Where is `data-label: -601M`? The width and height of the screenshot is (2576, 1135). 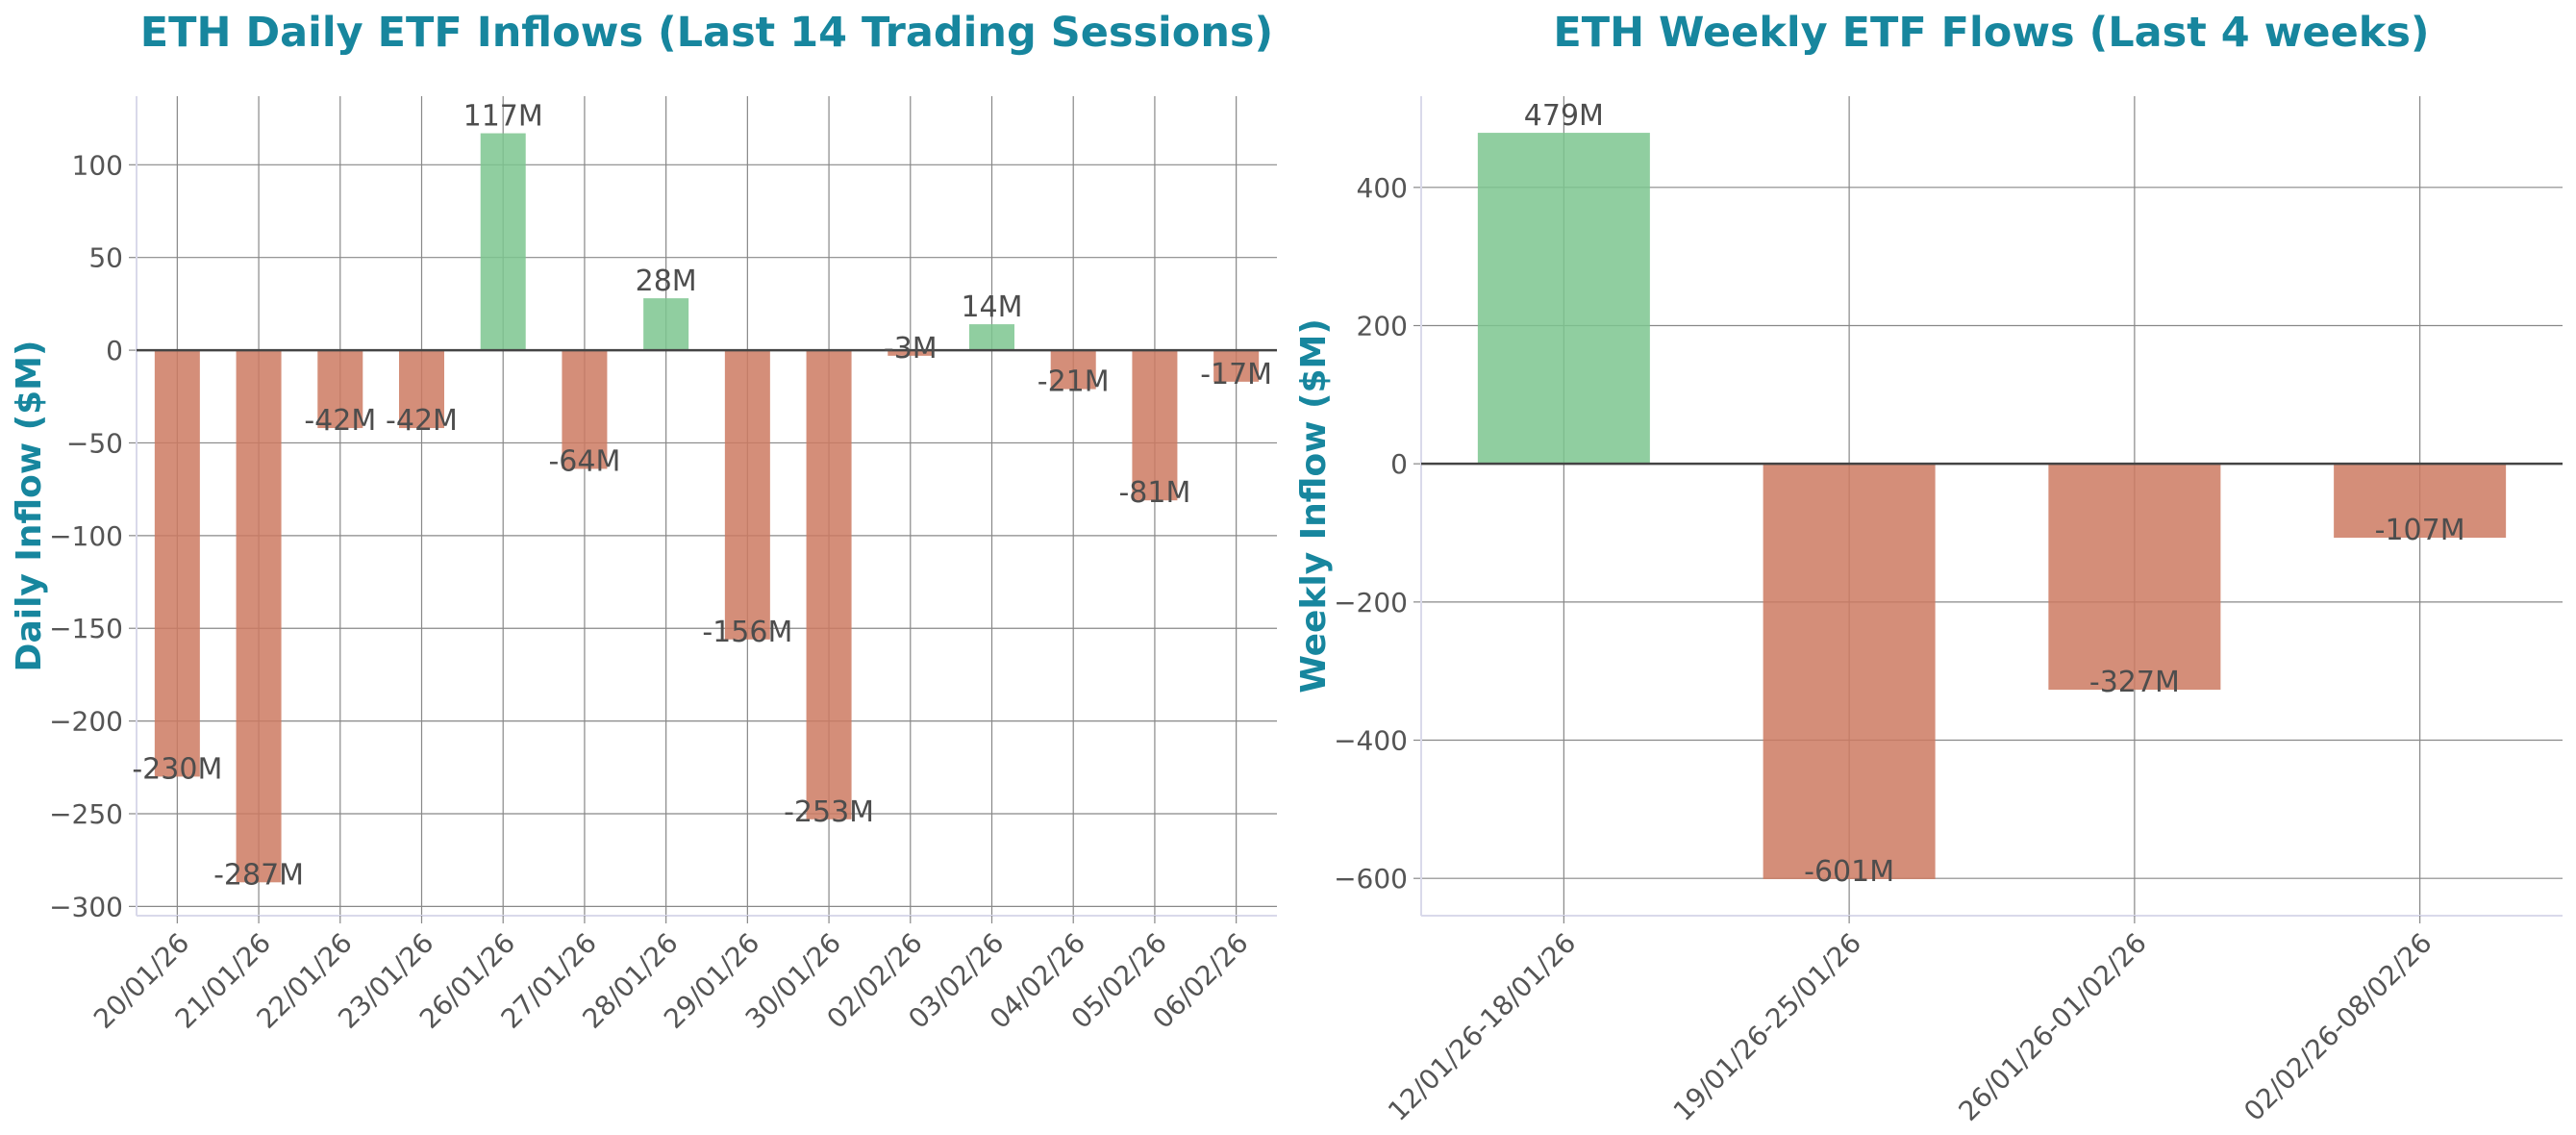 data-label: -601M is located at coordinates (1849, 872).